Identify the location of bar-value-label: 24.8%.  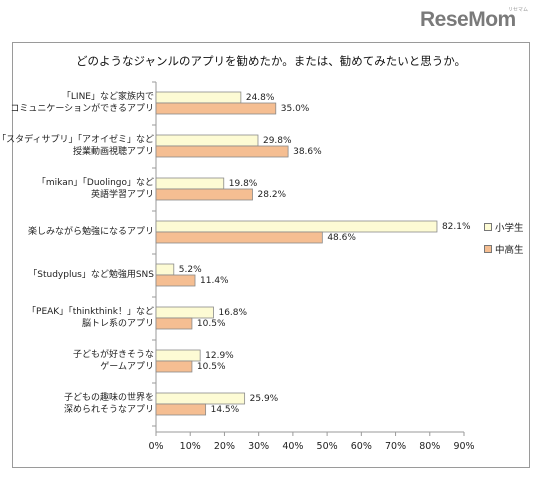
(260, 98).